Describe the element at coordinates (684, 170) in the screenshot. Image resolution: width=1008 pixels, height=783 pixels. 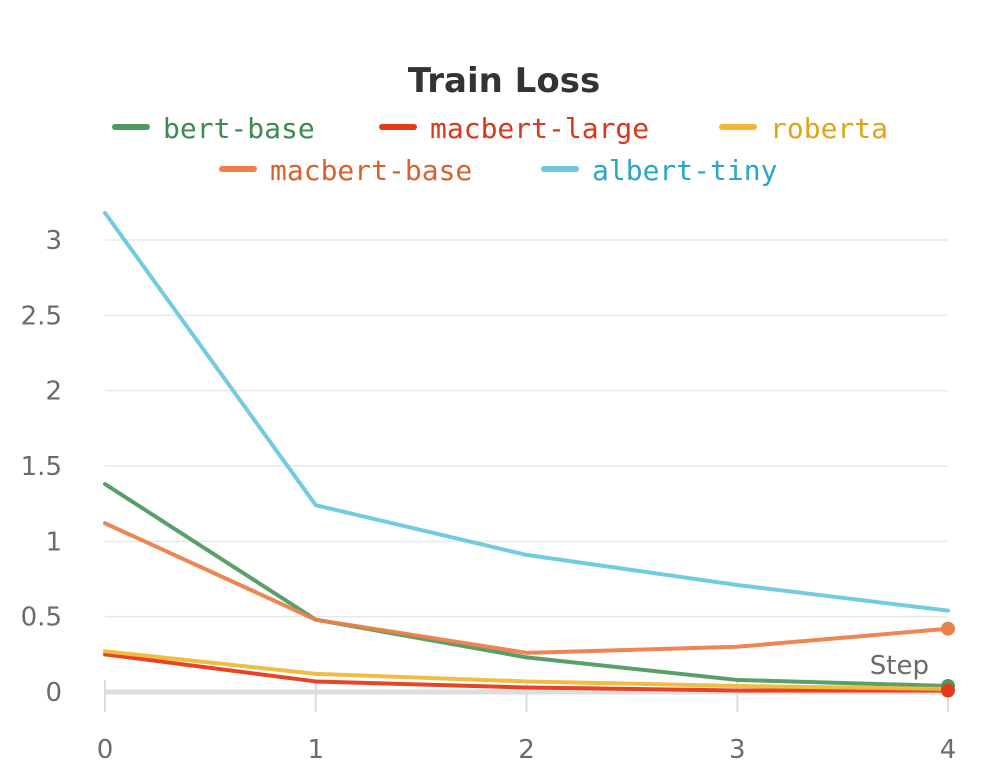
I see `legend-label-albert-tiny: albert-tiny` at that location.